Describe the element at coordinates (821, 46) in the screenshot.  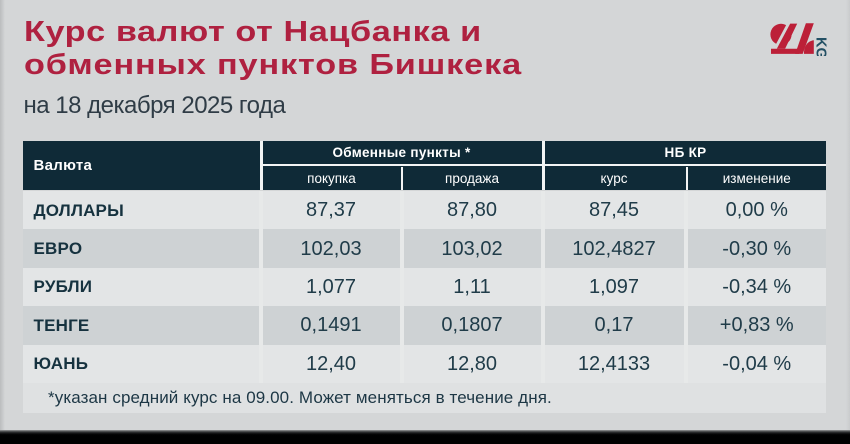
I see `svg-text: KG` at that location.